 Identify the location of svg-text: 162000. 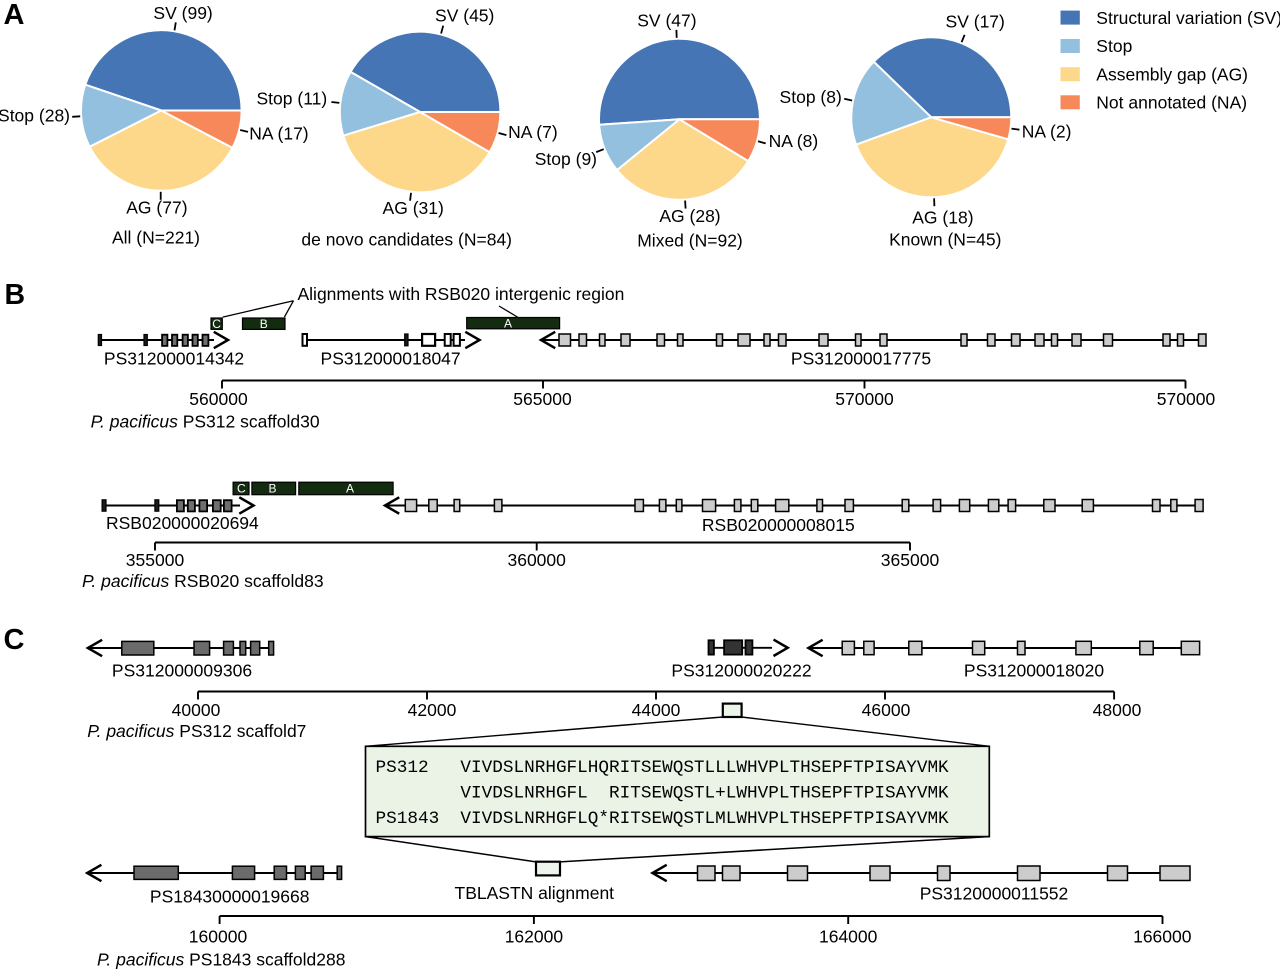
(534, 937).